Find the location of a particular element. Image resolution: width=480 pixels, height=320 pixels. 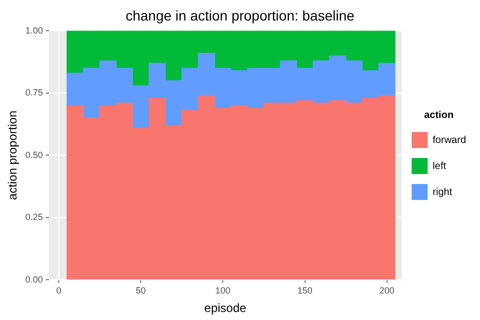

x-tick-label: 200 is located at coordinates (386, 291).